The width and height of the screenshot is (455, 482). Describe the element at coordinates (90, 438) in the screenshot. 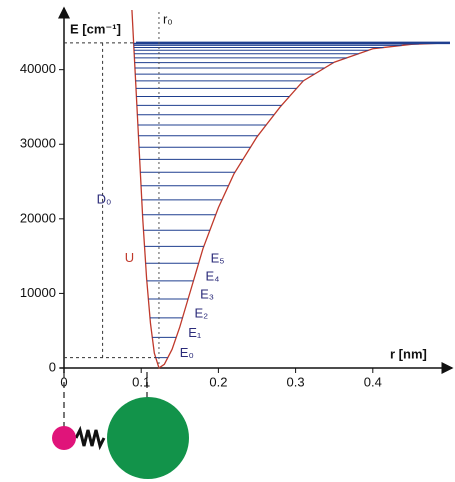

I see `spring` at that location.